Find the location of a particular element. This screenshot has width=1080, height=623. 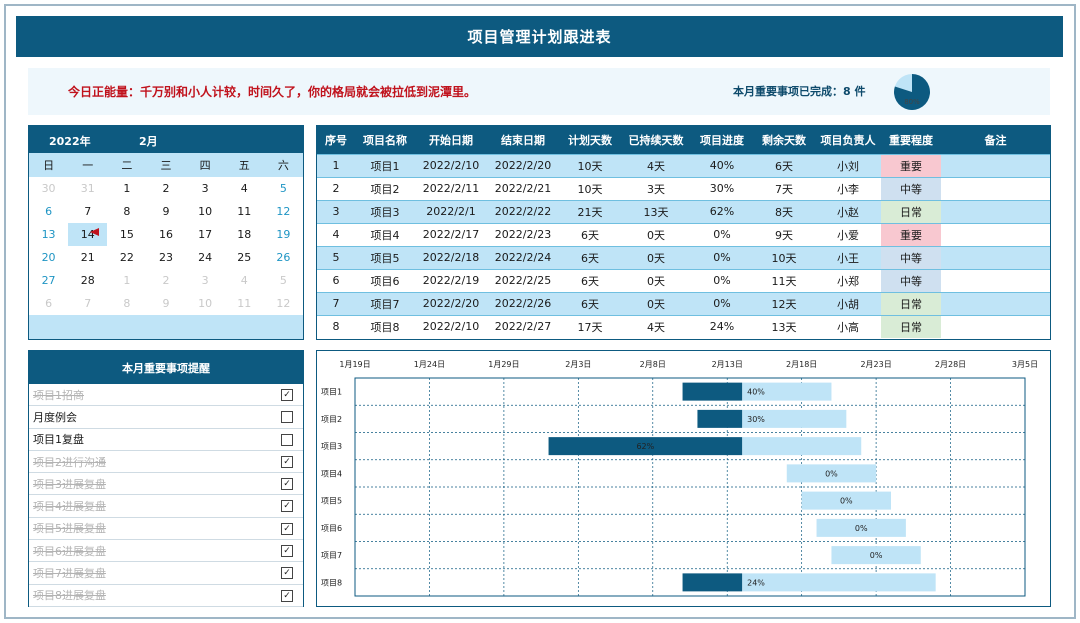

x-tick-label: 2月13日 is located at coordinates (727, 364).